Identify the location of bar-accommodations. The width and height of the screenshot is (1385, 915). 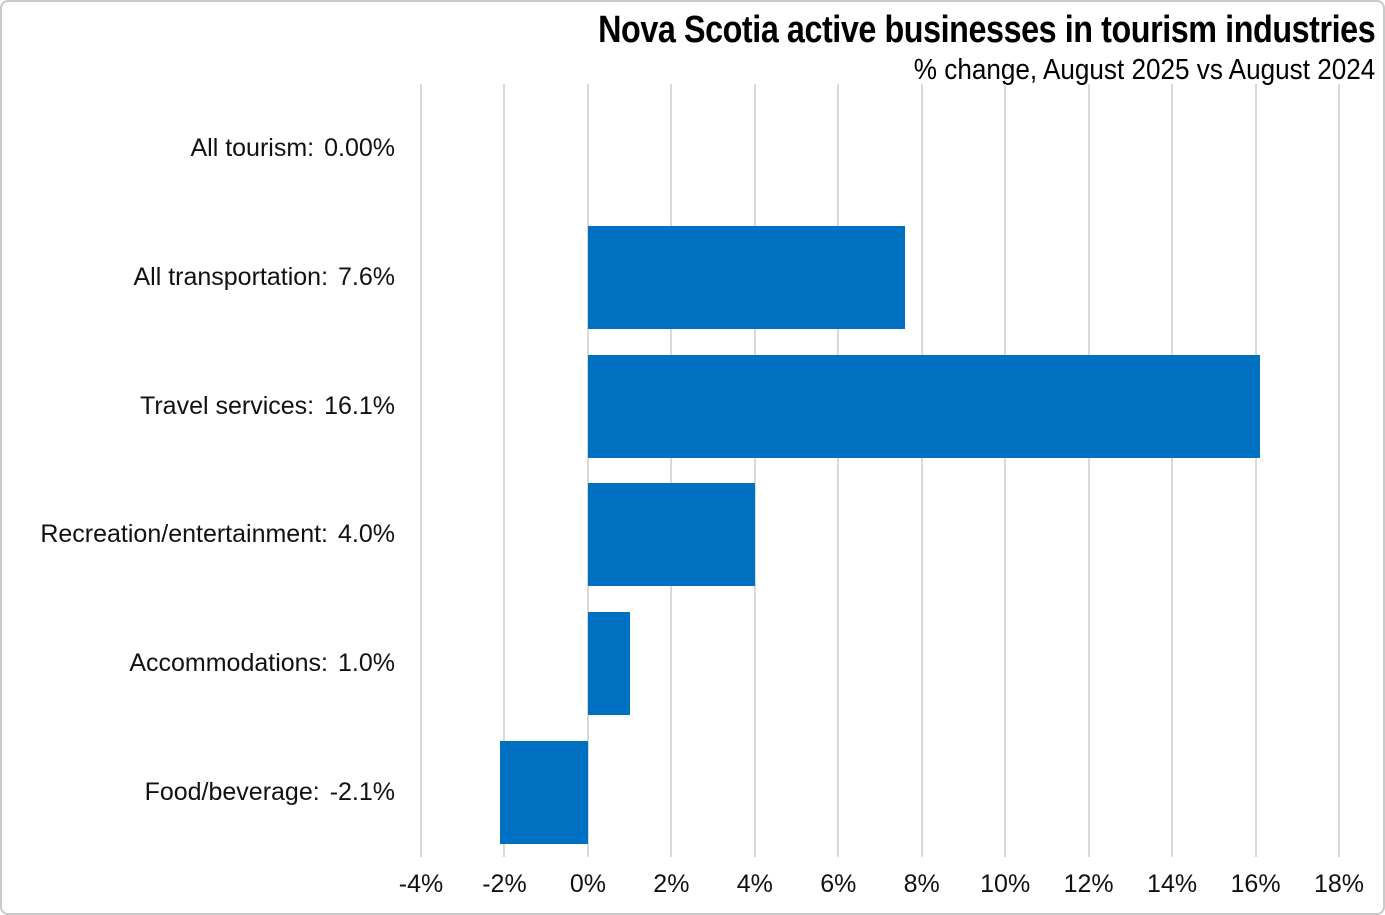
(608, 664).